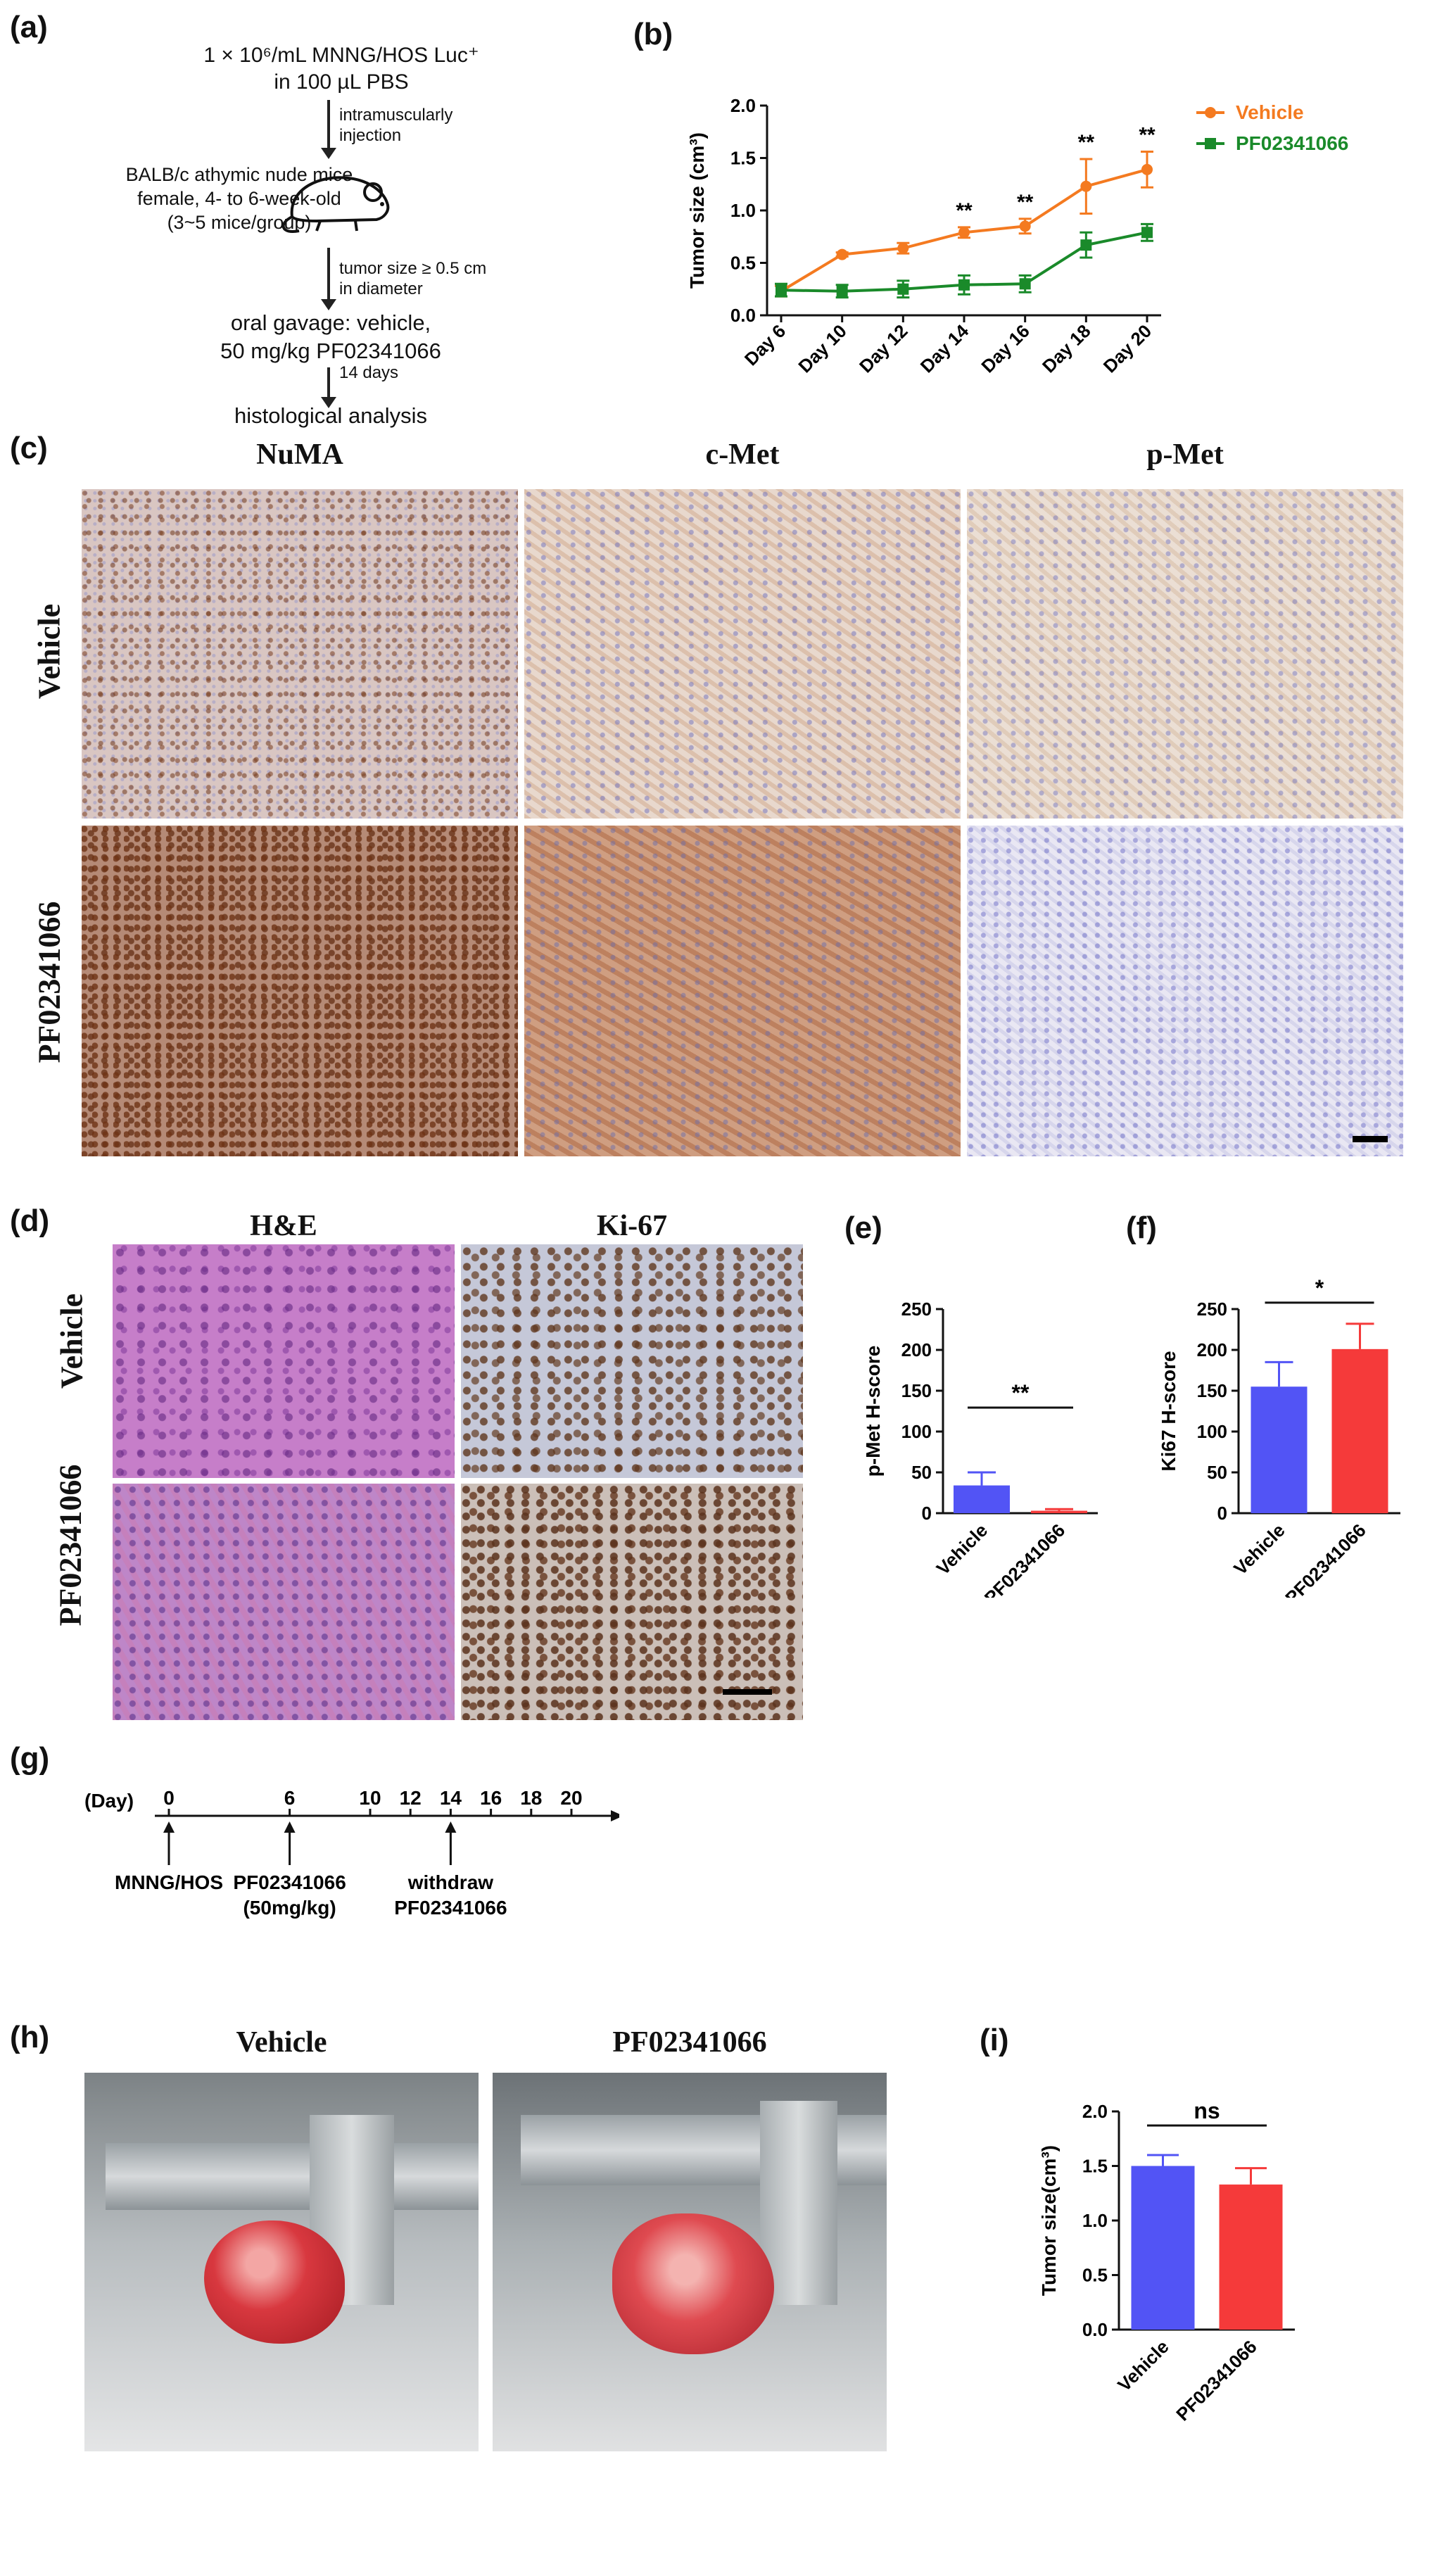  I want to click on x-tick-label: Day 12, so click(883, 348).